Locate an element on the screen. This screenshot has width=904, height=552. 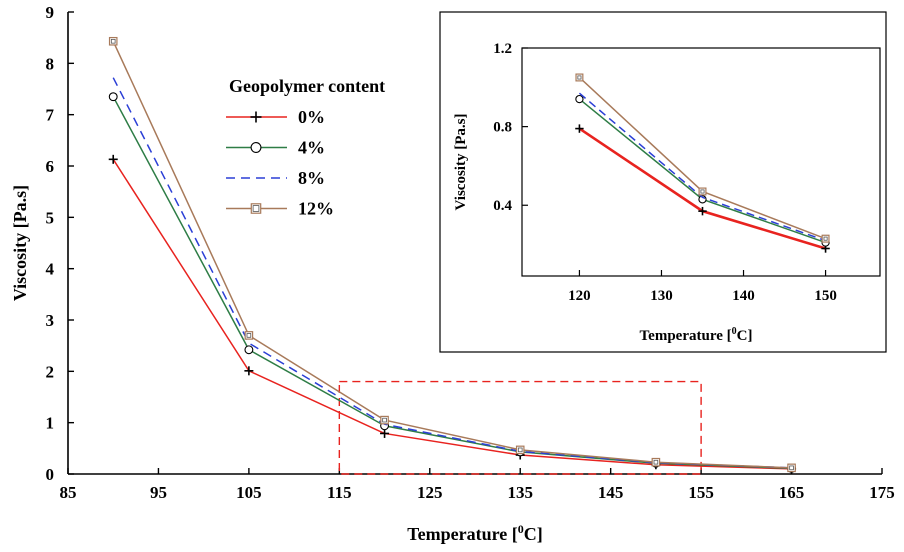
inset-x-axis-title-suffix: C] is located at coordinates (745, 336).